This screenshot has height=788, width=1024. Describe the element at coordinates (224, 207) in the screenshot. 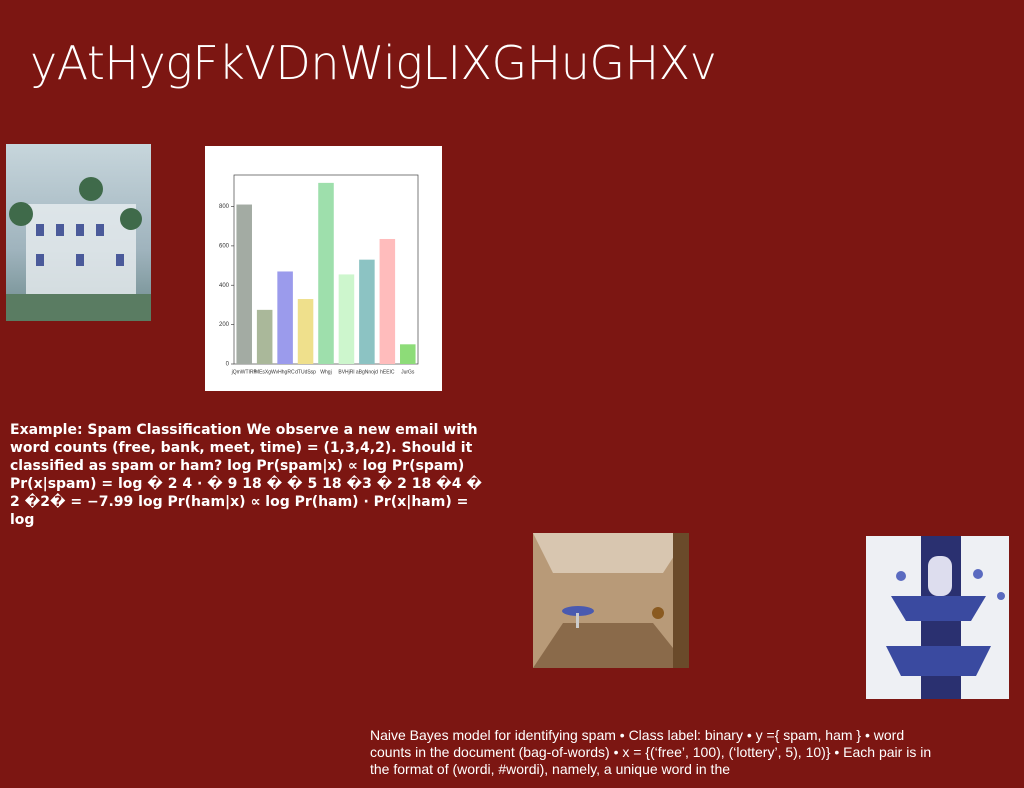

I see `y-tick-label: 800` at that location.